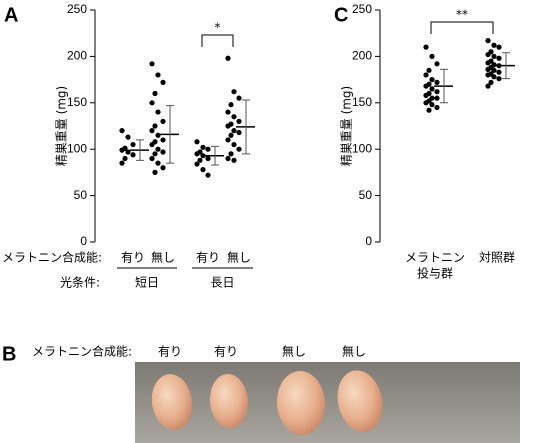 Image resolution: width=550 pixels, height=443 pixels. I want to click on x-tick-label: 投与群, so click(435, 273).